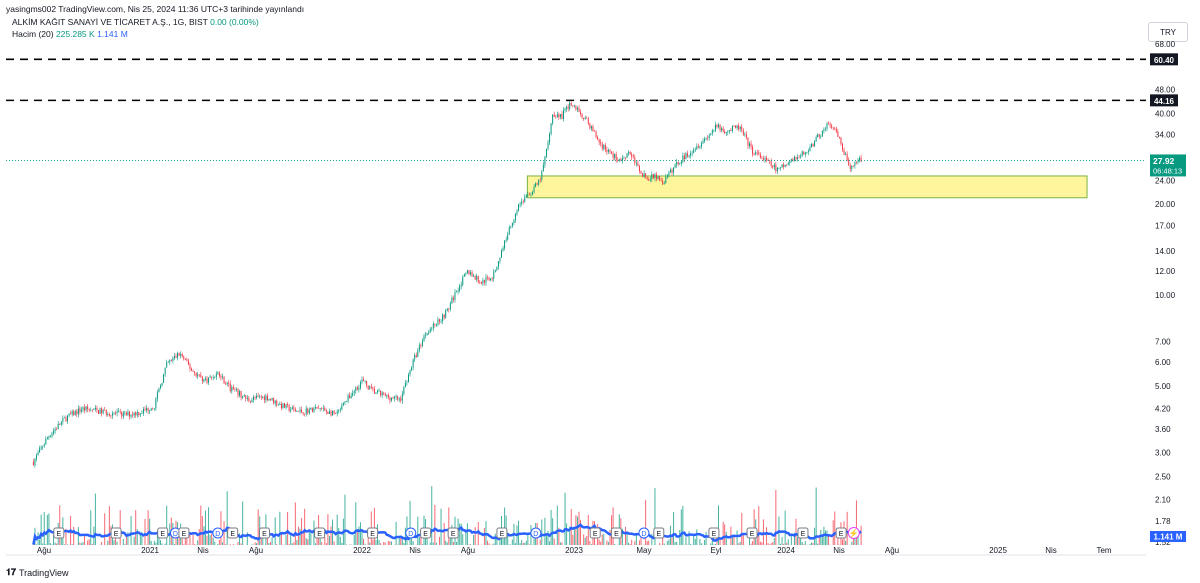 Image resolution: width=1200 pixels, height=583 pixels. I want to click on price-tick-label: 6.00, so click(1163, 362).